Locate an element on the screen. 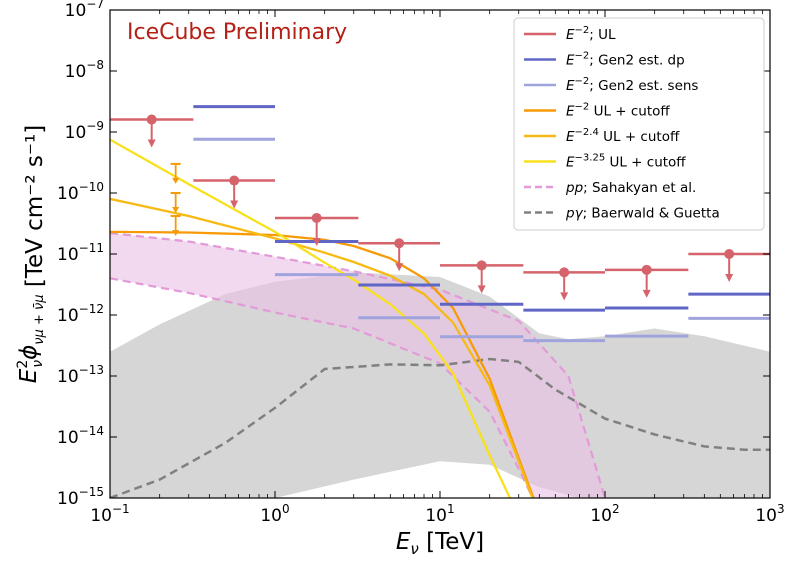 The image size is (785, 567). y-tick-label: 10⁻⁹ is located at coordinates (84, 131).